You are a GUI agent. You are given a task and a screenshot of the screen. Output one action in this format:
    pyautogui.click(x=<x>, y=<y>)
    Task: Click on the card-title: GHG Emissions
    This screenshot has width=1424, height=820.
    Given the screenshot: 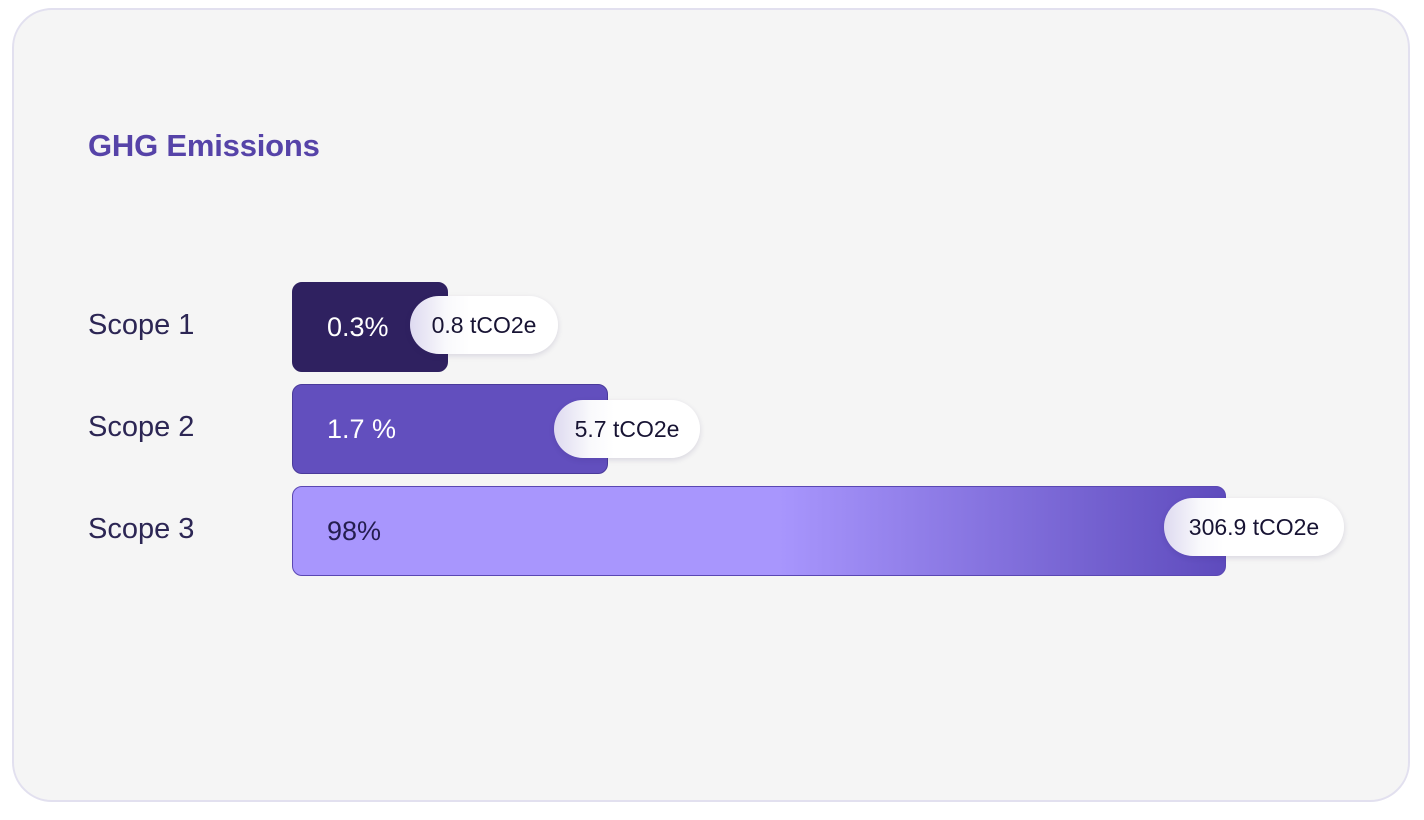 What is the action you would take?
    pyautogui.click(x=204, y=145)
    